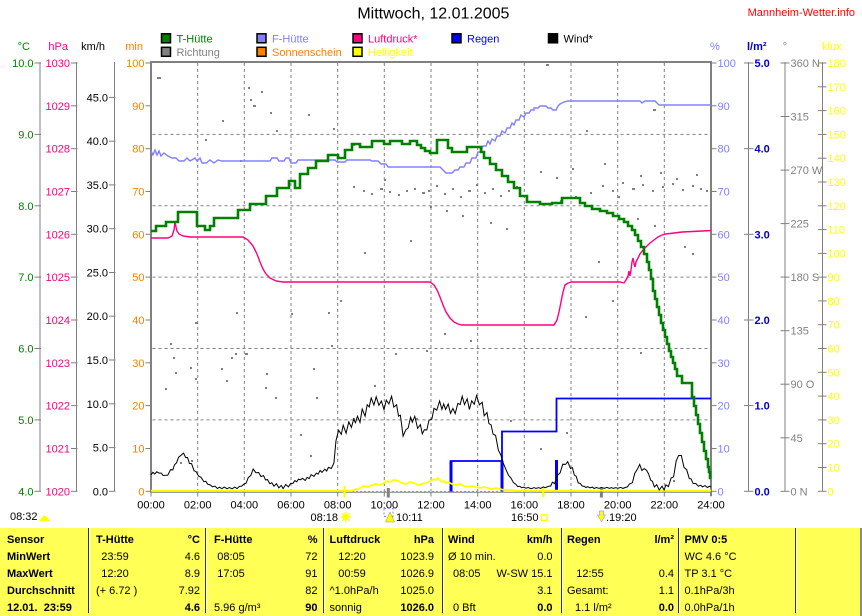  I want to click on svg-text: 9.0, so click(25, 135).